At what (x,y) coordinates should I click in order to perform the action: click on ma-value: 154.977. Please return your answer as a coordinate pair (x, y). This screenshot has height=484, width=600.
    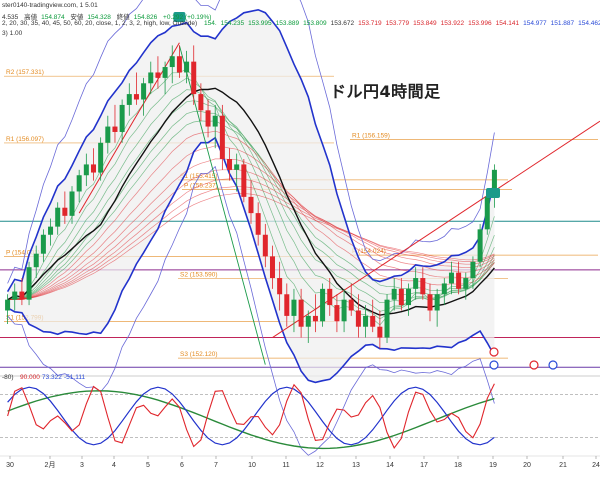
    Looking at the image, I should click on (535, 23).